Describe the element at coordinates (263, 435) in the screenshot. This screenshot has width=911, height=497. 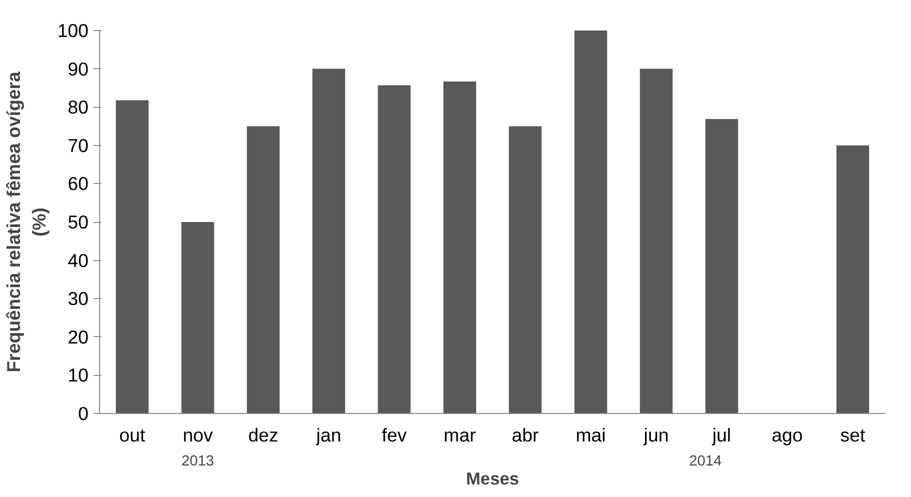
I see `x-tick-label: dez` at that location.